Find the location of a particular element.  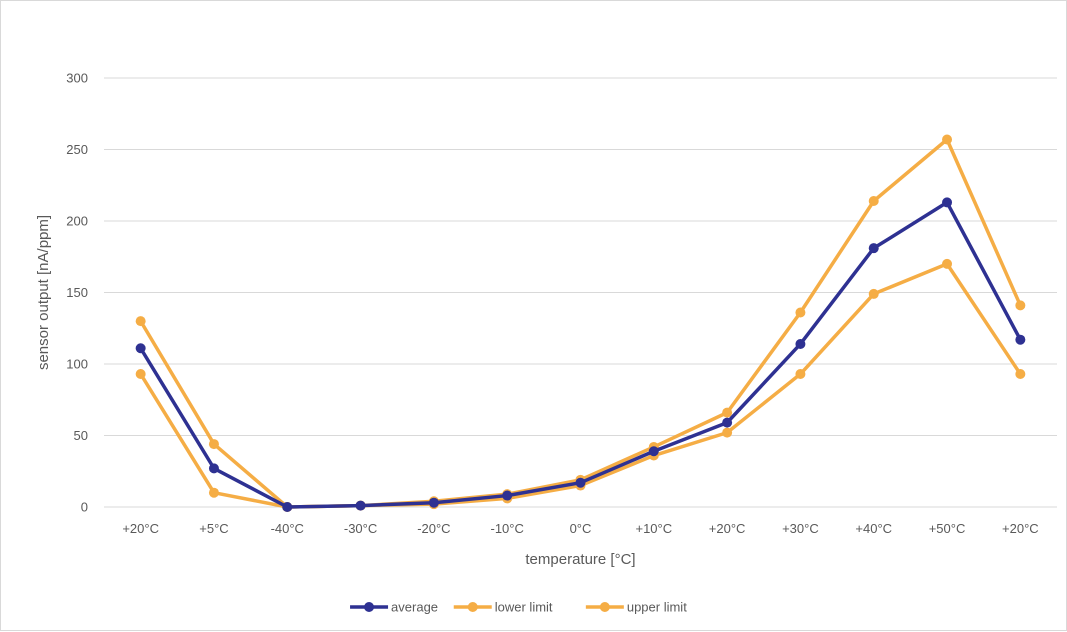

x-tick-label: 0°C is located at coordinates (581, 528).